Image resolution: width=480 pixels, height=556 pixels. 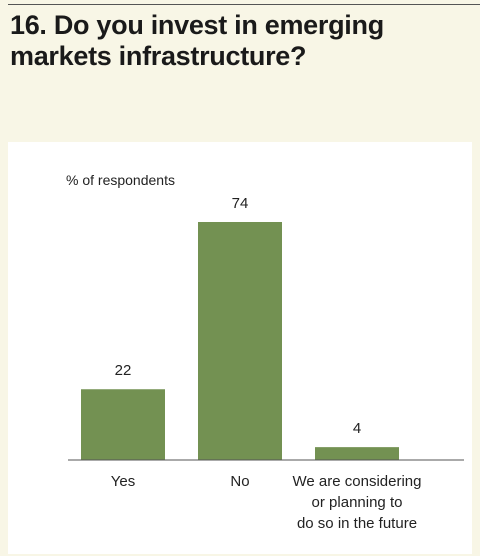 I want to click on category-label-2-line-1: No, so click(x=239, y=481).